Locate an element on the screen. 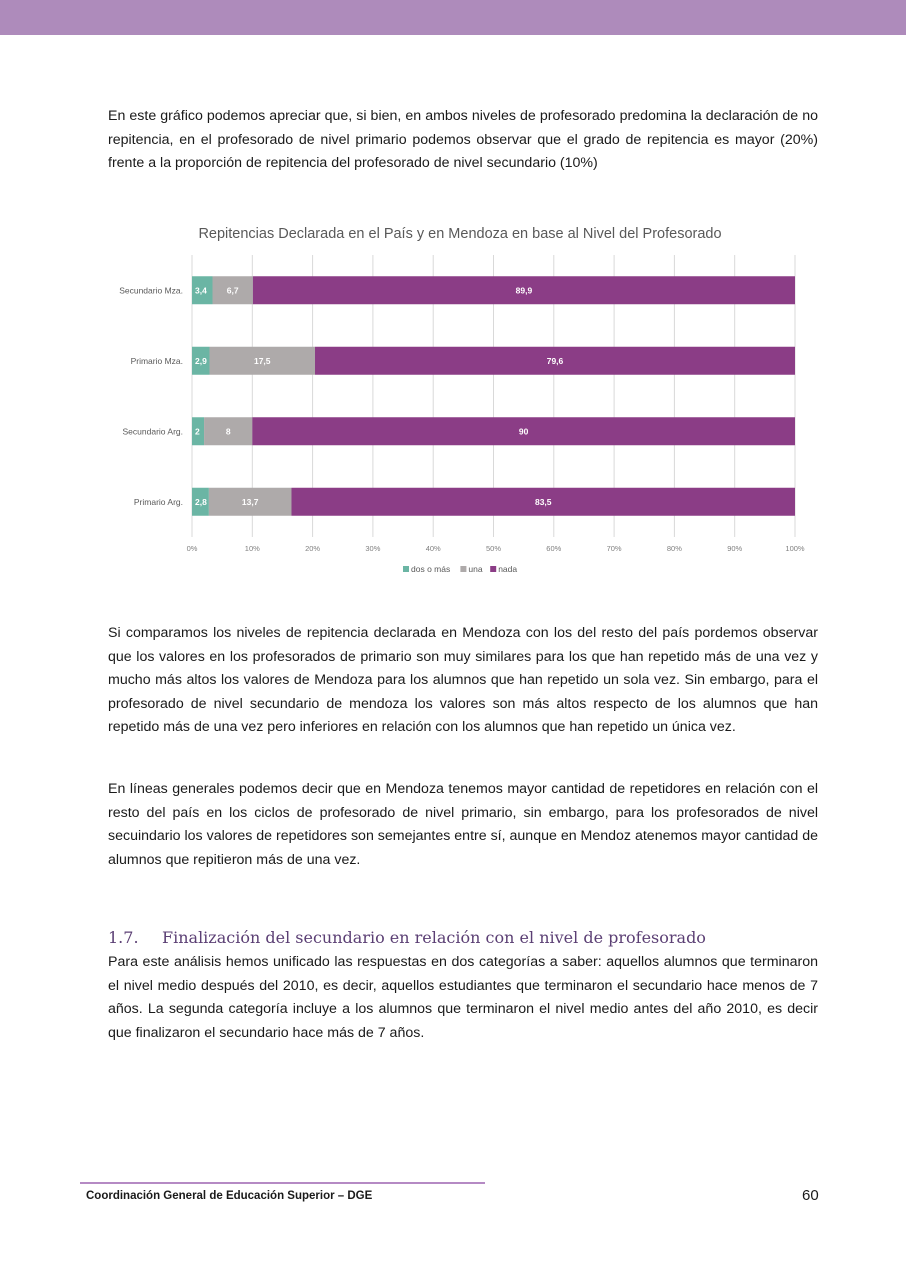  page-number: 60 is located at coordinates (810, 1195).